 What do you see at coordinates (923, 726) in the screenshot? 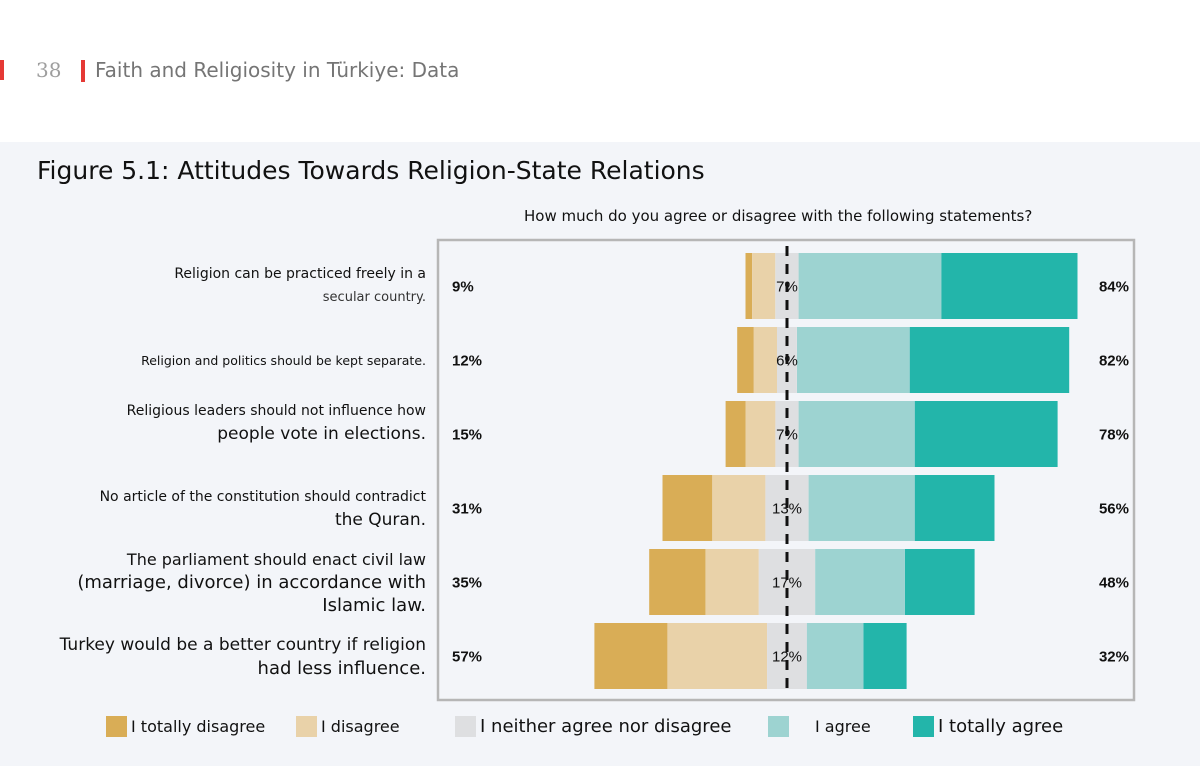
I see `legend-swatch-totally-agree` at bounding box center [923, 726].